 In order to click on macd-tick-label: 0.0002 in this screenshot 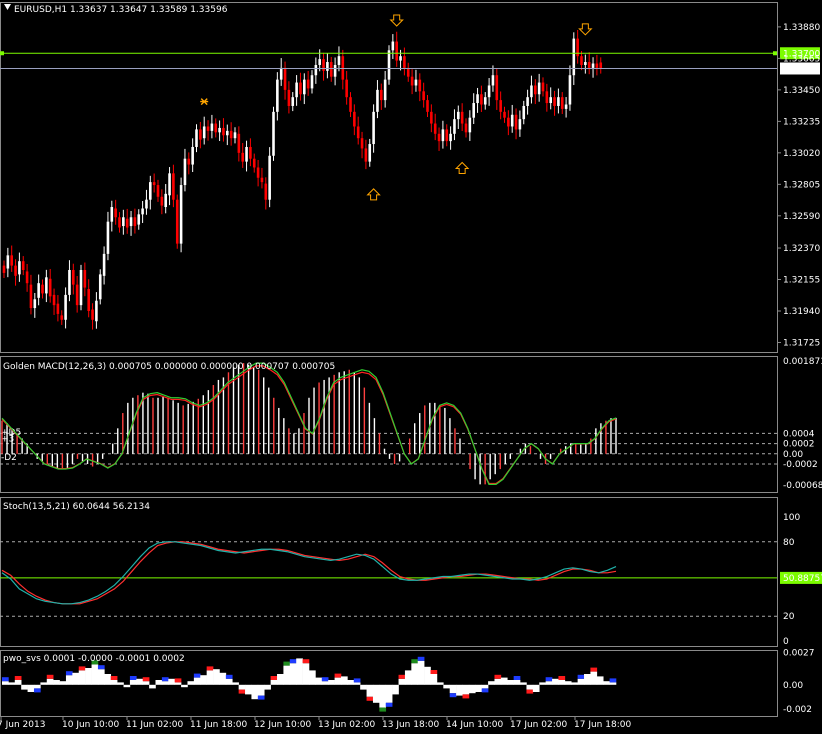, I will do `click(799, 445)`.